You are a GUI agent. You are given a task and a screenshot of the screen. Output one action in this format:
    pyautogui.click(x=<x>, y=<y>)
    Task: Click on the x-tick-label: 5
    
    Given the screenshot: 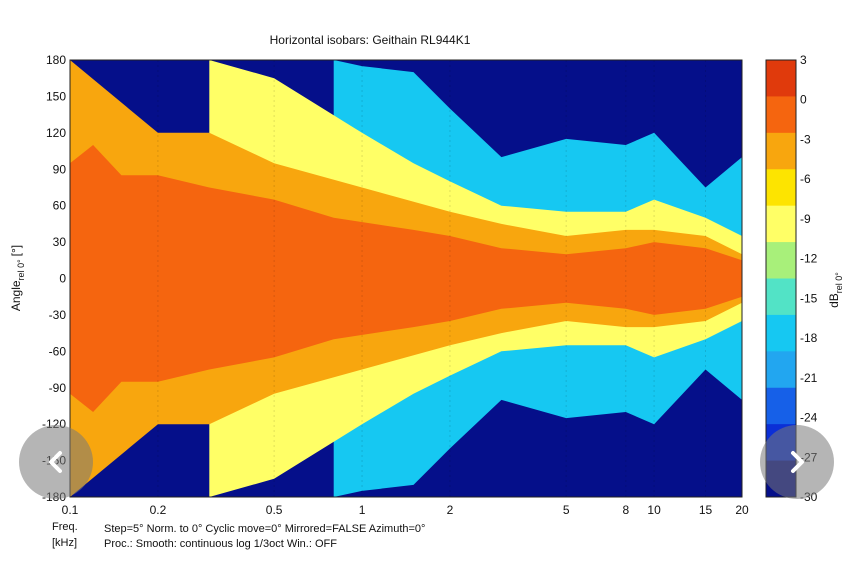 What is the action you would take?
    pyautogui.click(x=566, y=510)
    